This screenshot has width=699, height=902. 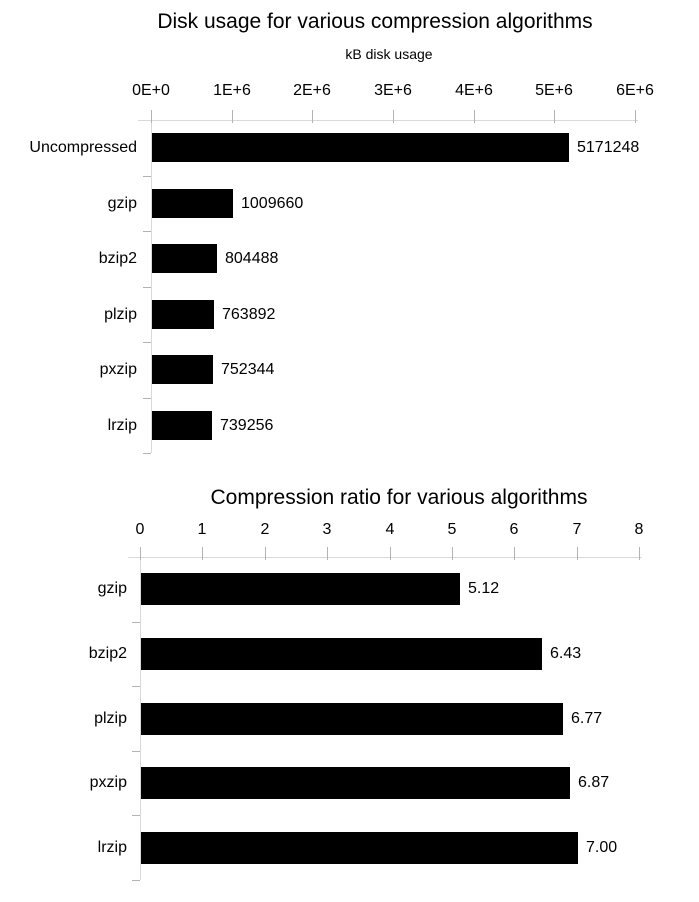 What do you see at coordinates (639, 529) in the screenshot?
I see `x-axis-tick-label: 8` at bounding box center [639, 529].